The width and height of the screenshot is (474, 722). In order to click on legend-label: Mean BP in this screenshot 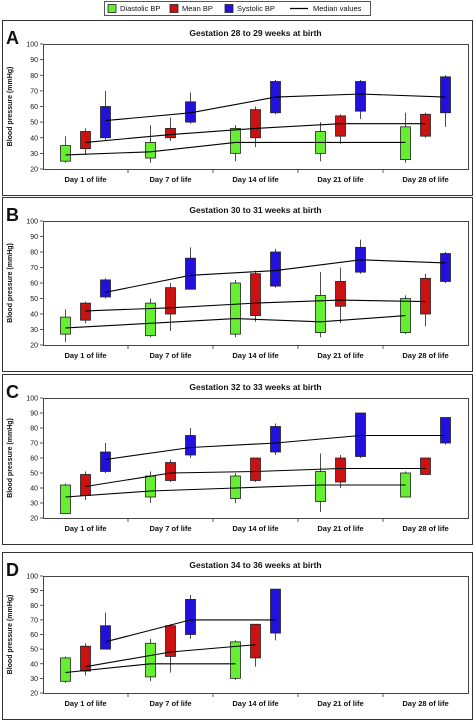, I will do `click(197, 8)`.